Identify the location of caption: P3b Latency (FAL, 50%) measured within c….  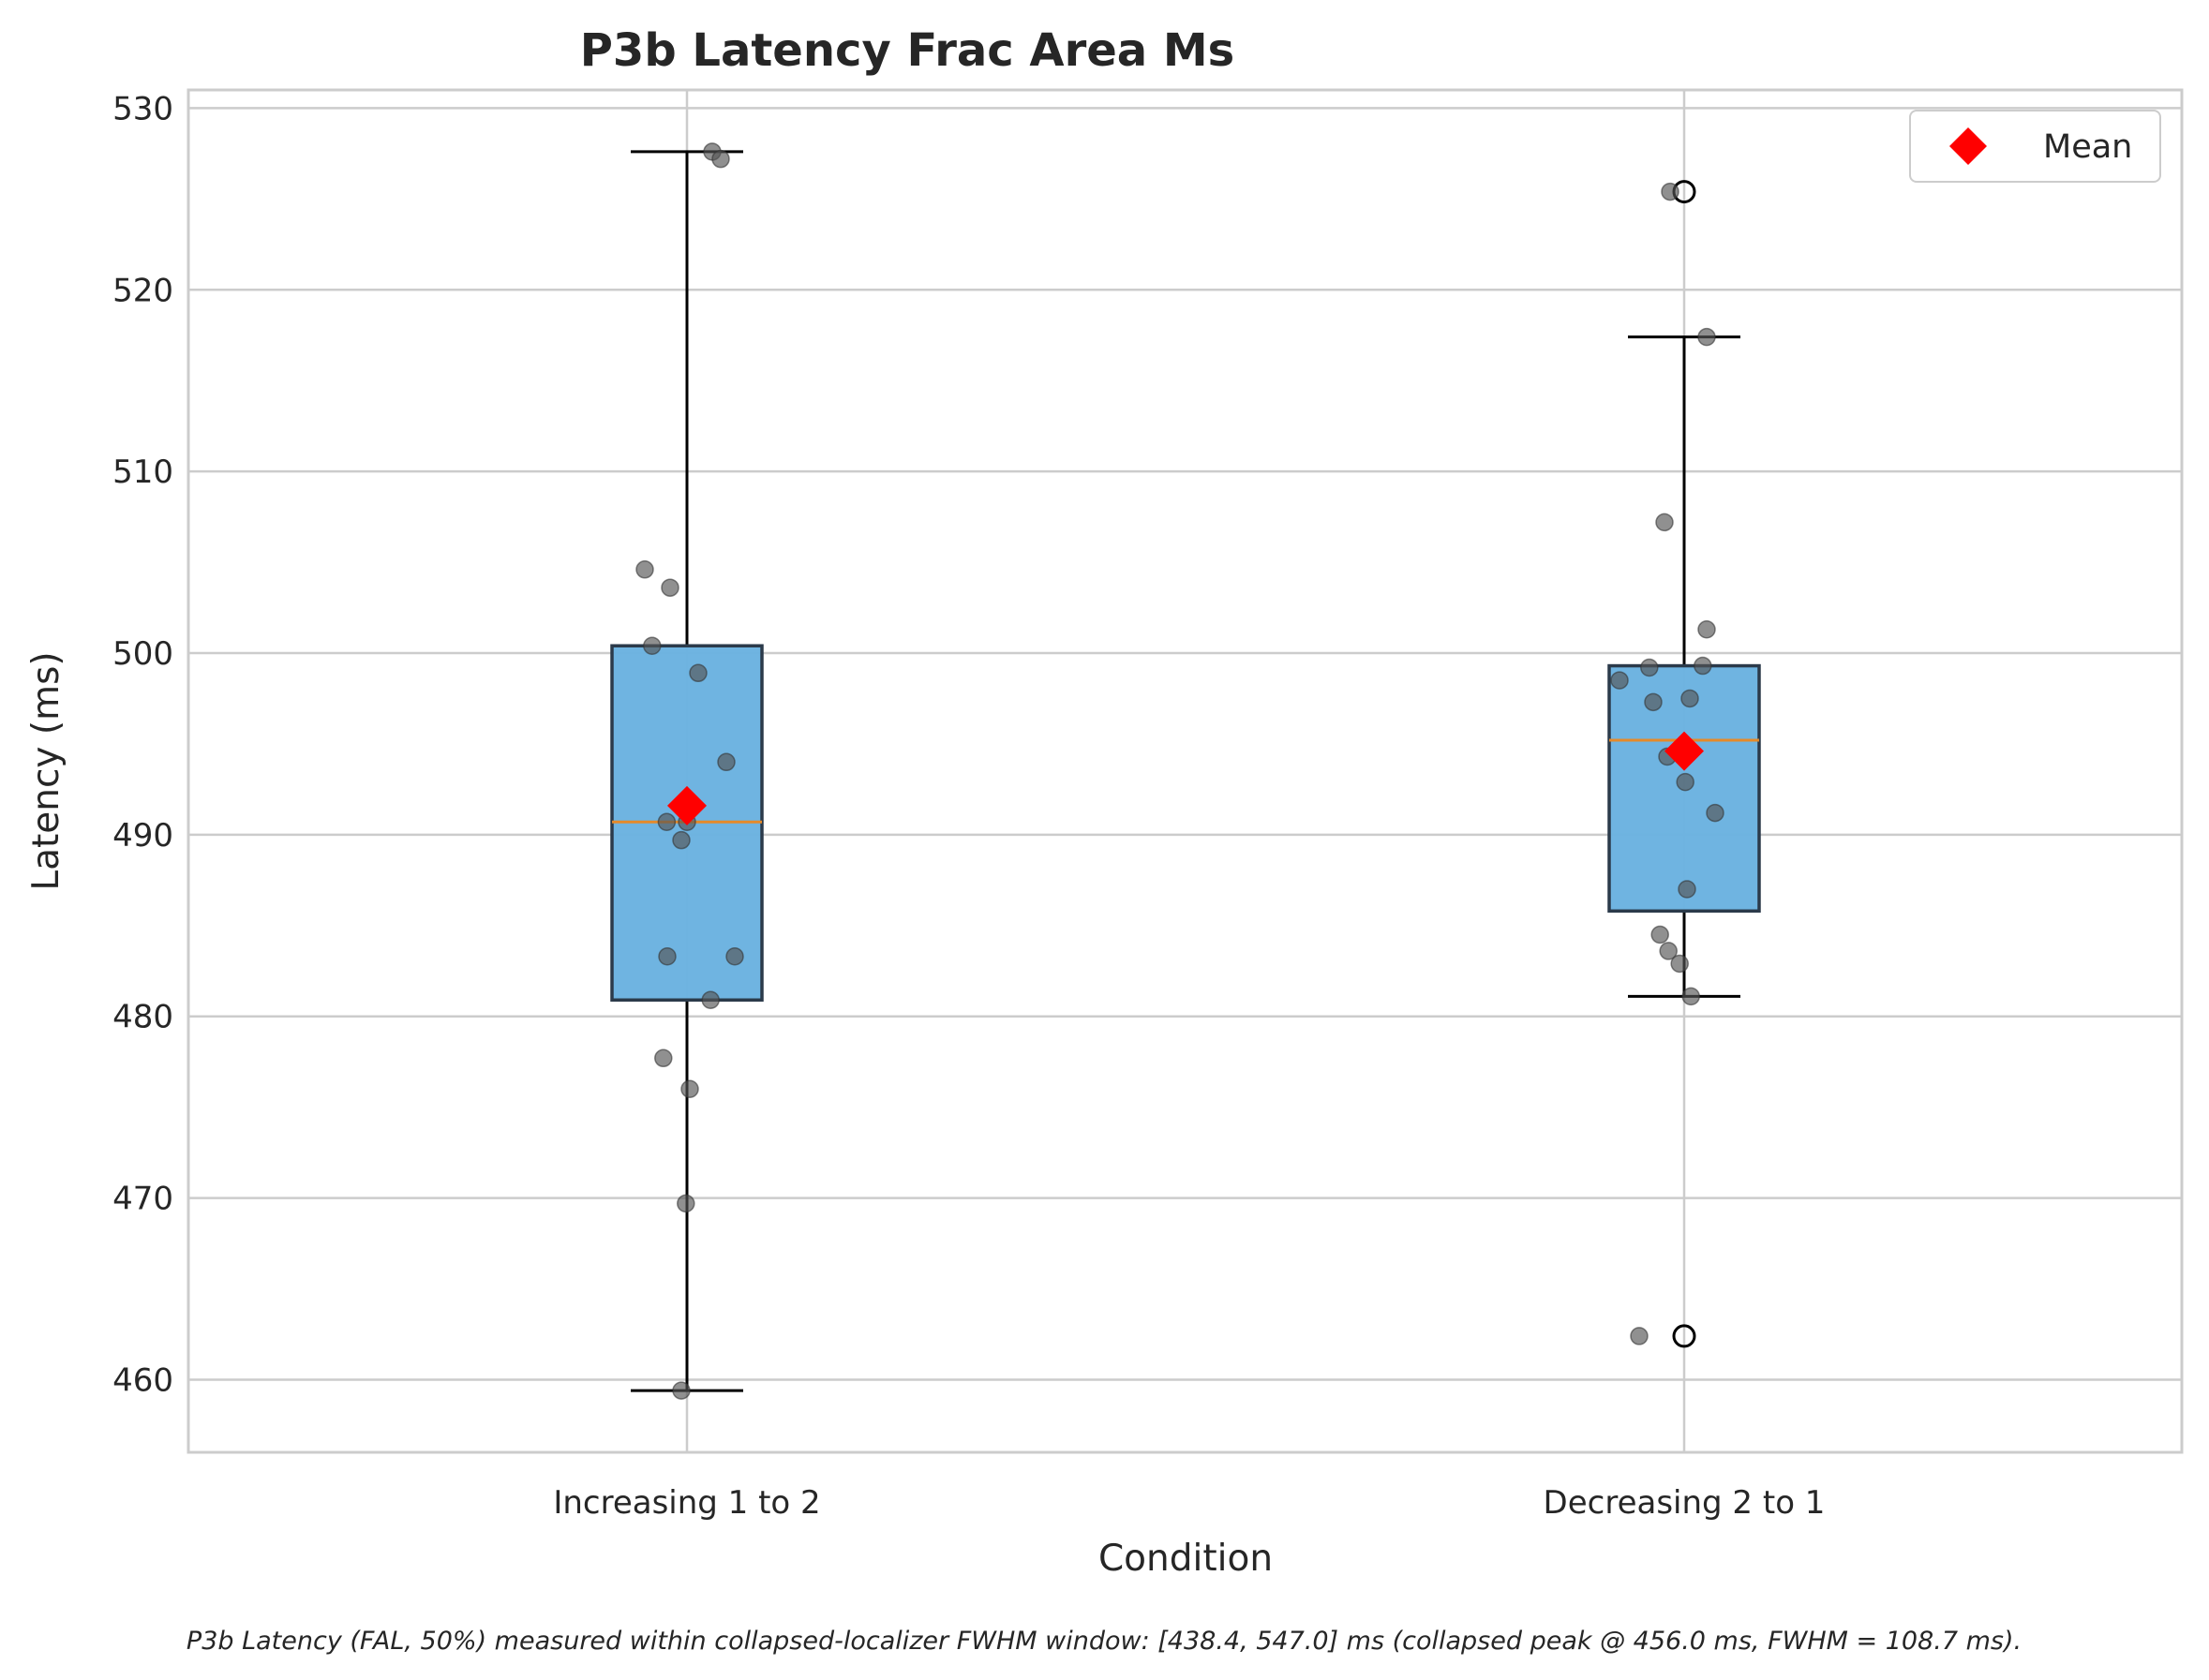
(1104, 1641).